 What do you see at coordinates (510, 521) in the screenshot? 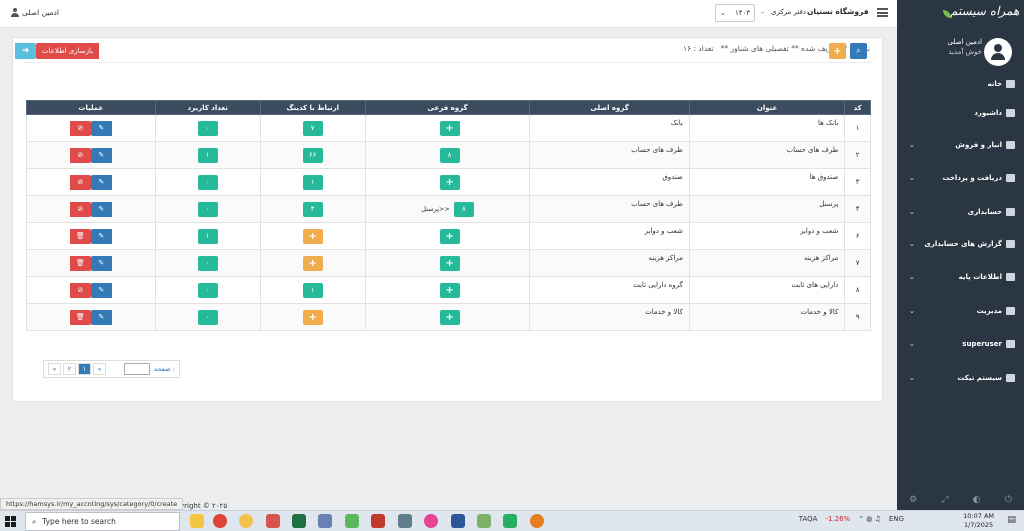
I see `camtasia-icon` at bounding box center [510, 521].